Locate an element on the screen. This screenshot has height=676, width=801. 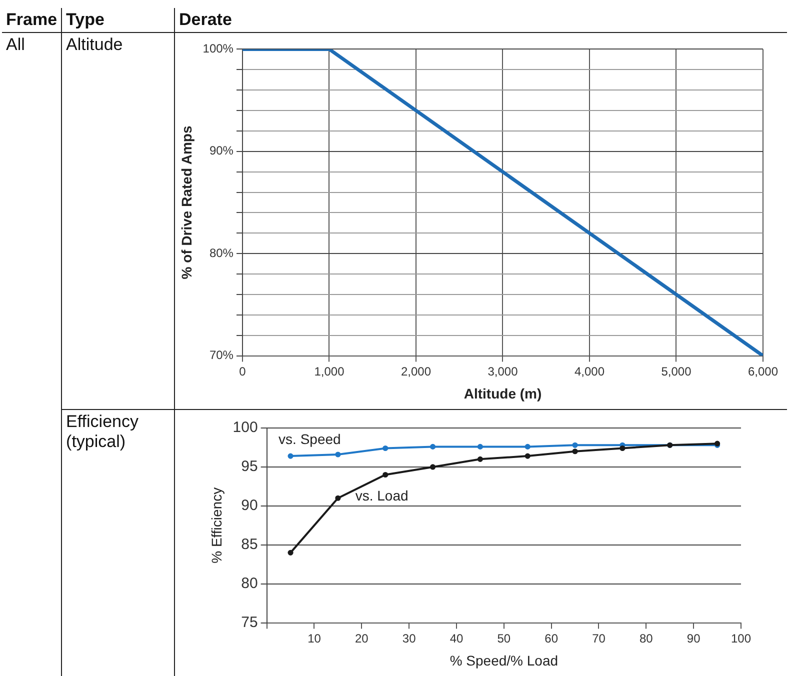
y-tick-label: 95 is located at coordinates (249, 467).